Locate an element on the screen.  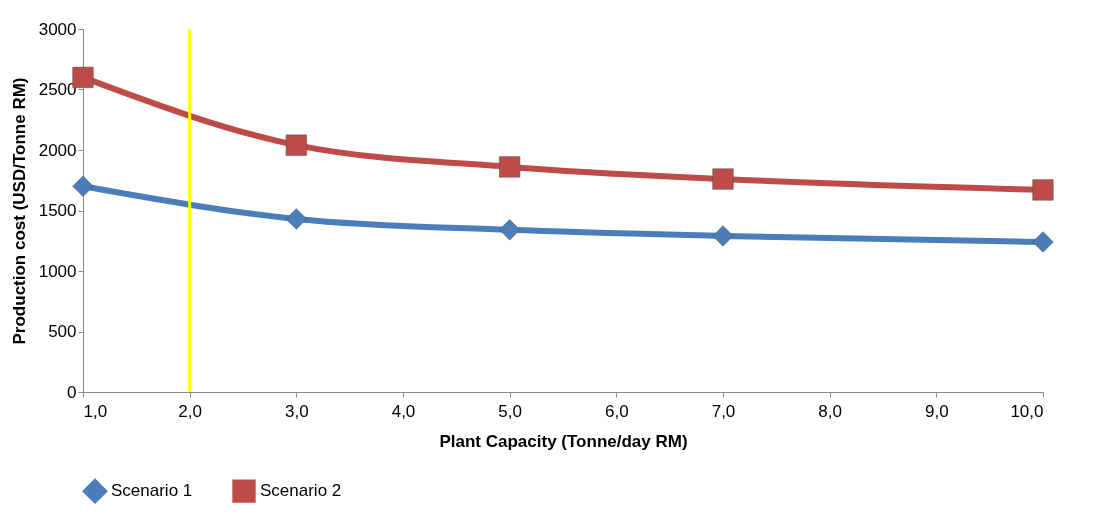
x-tick-label: 4,0 is located at coordinates (403, 411).